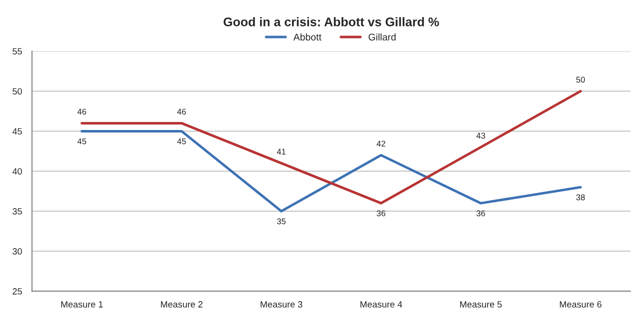 The image size is (640, 320). I want to click on y-tick-label: 30, so click(17, 251).